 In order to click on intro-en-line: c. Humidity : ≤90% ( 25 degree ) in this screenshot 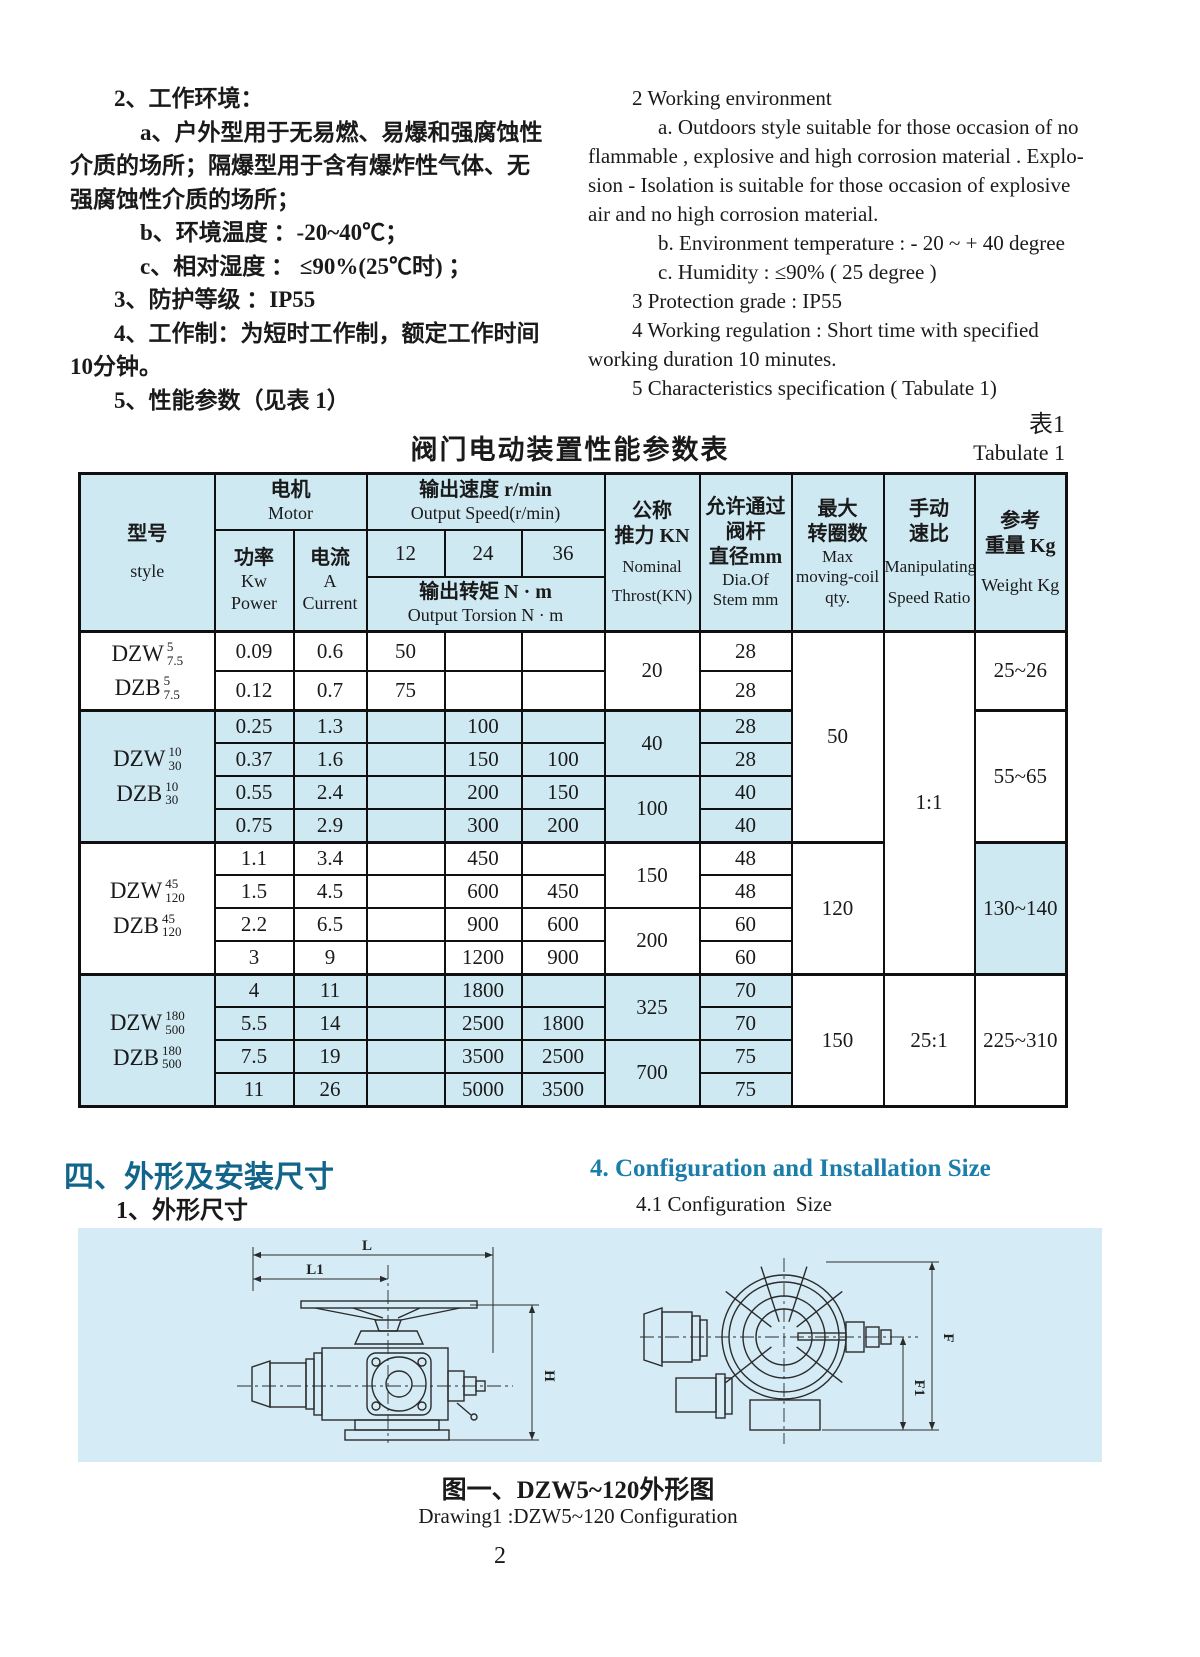, I will do `click(797, 272)`.